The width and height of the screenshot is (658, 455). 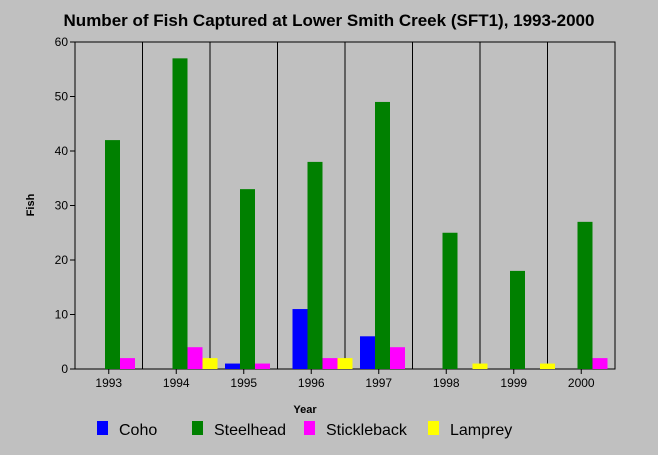 I want to click on bar-lamprey-1998, so click(x=480, y=366).